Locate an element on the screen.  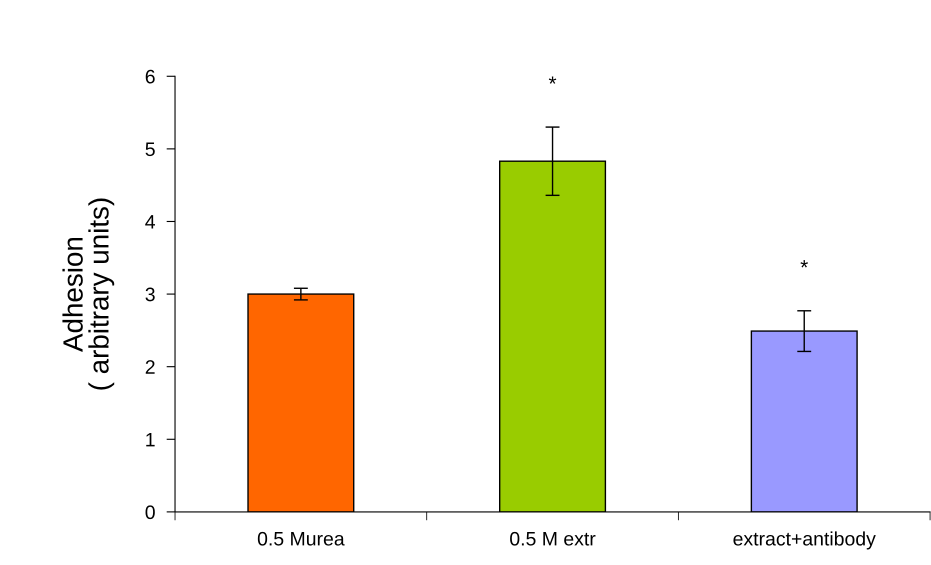
y-tick-label: 1 is located at coordinates (150, 439).